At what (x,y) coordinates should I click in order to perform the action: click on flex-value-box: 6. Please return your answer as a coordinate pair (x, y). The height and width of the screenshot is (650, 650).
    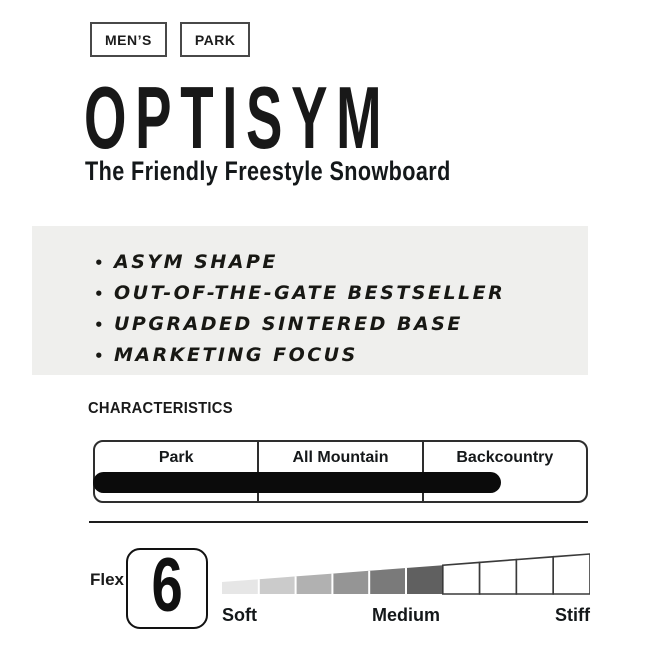
    Looking at the image, I should click on (167, 588).